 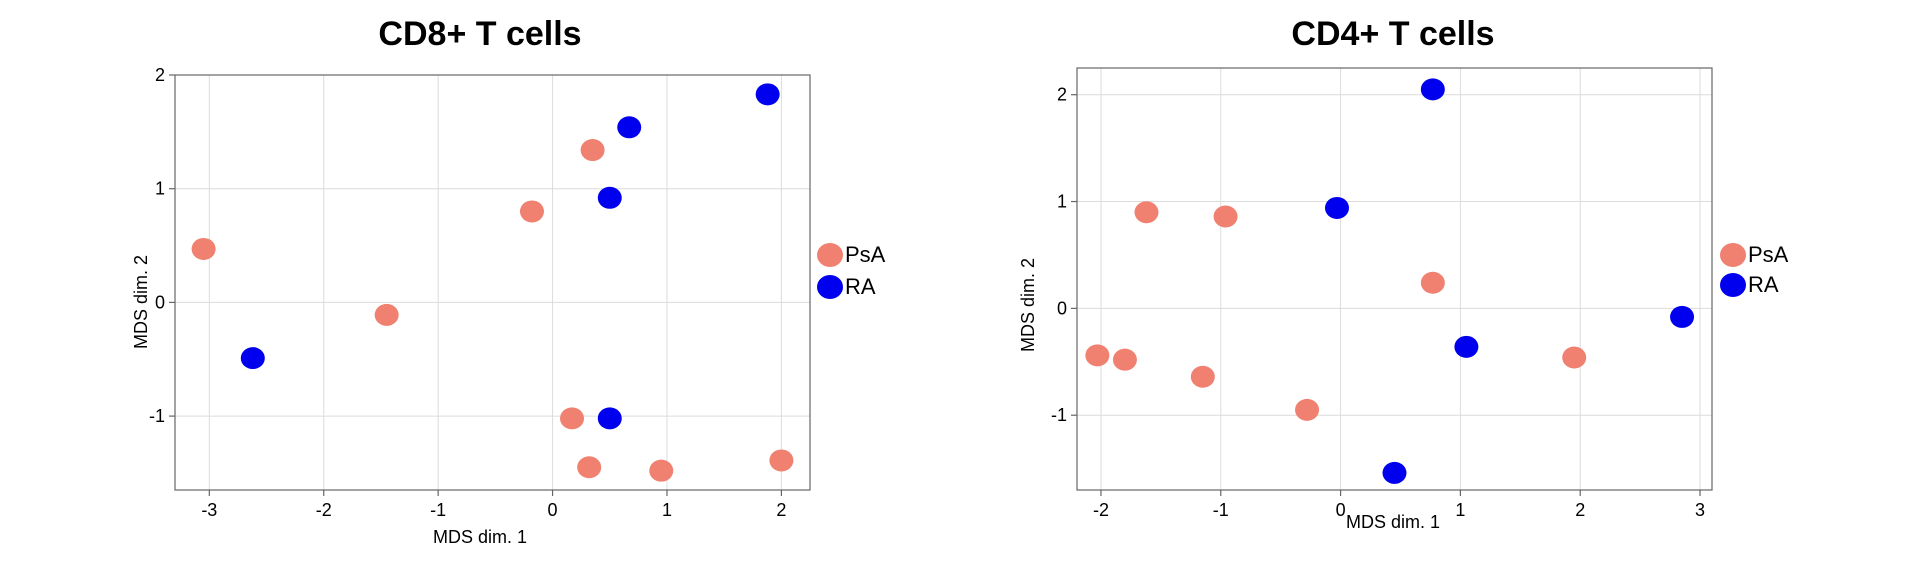 I want to click on x-tick-label: 3, so click(x=1700, y=510).